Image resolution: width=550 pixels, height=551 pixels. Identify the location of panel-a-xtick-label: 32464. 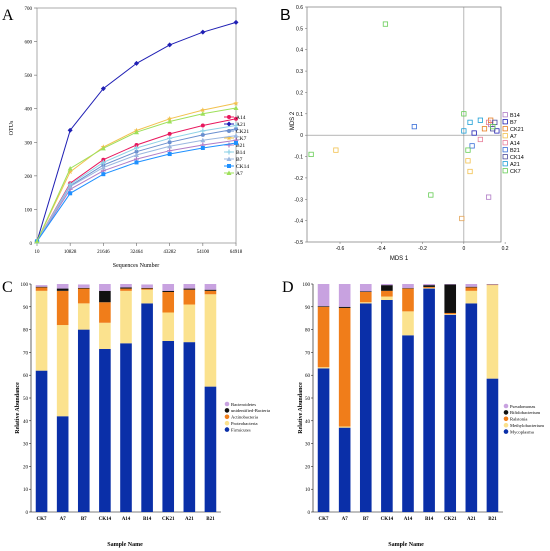
(136, 252).